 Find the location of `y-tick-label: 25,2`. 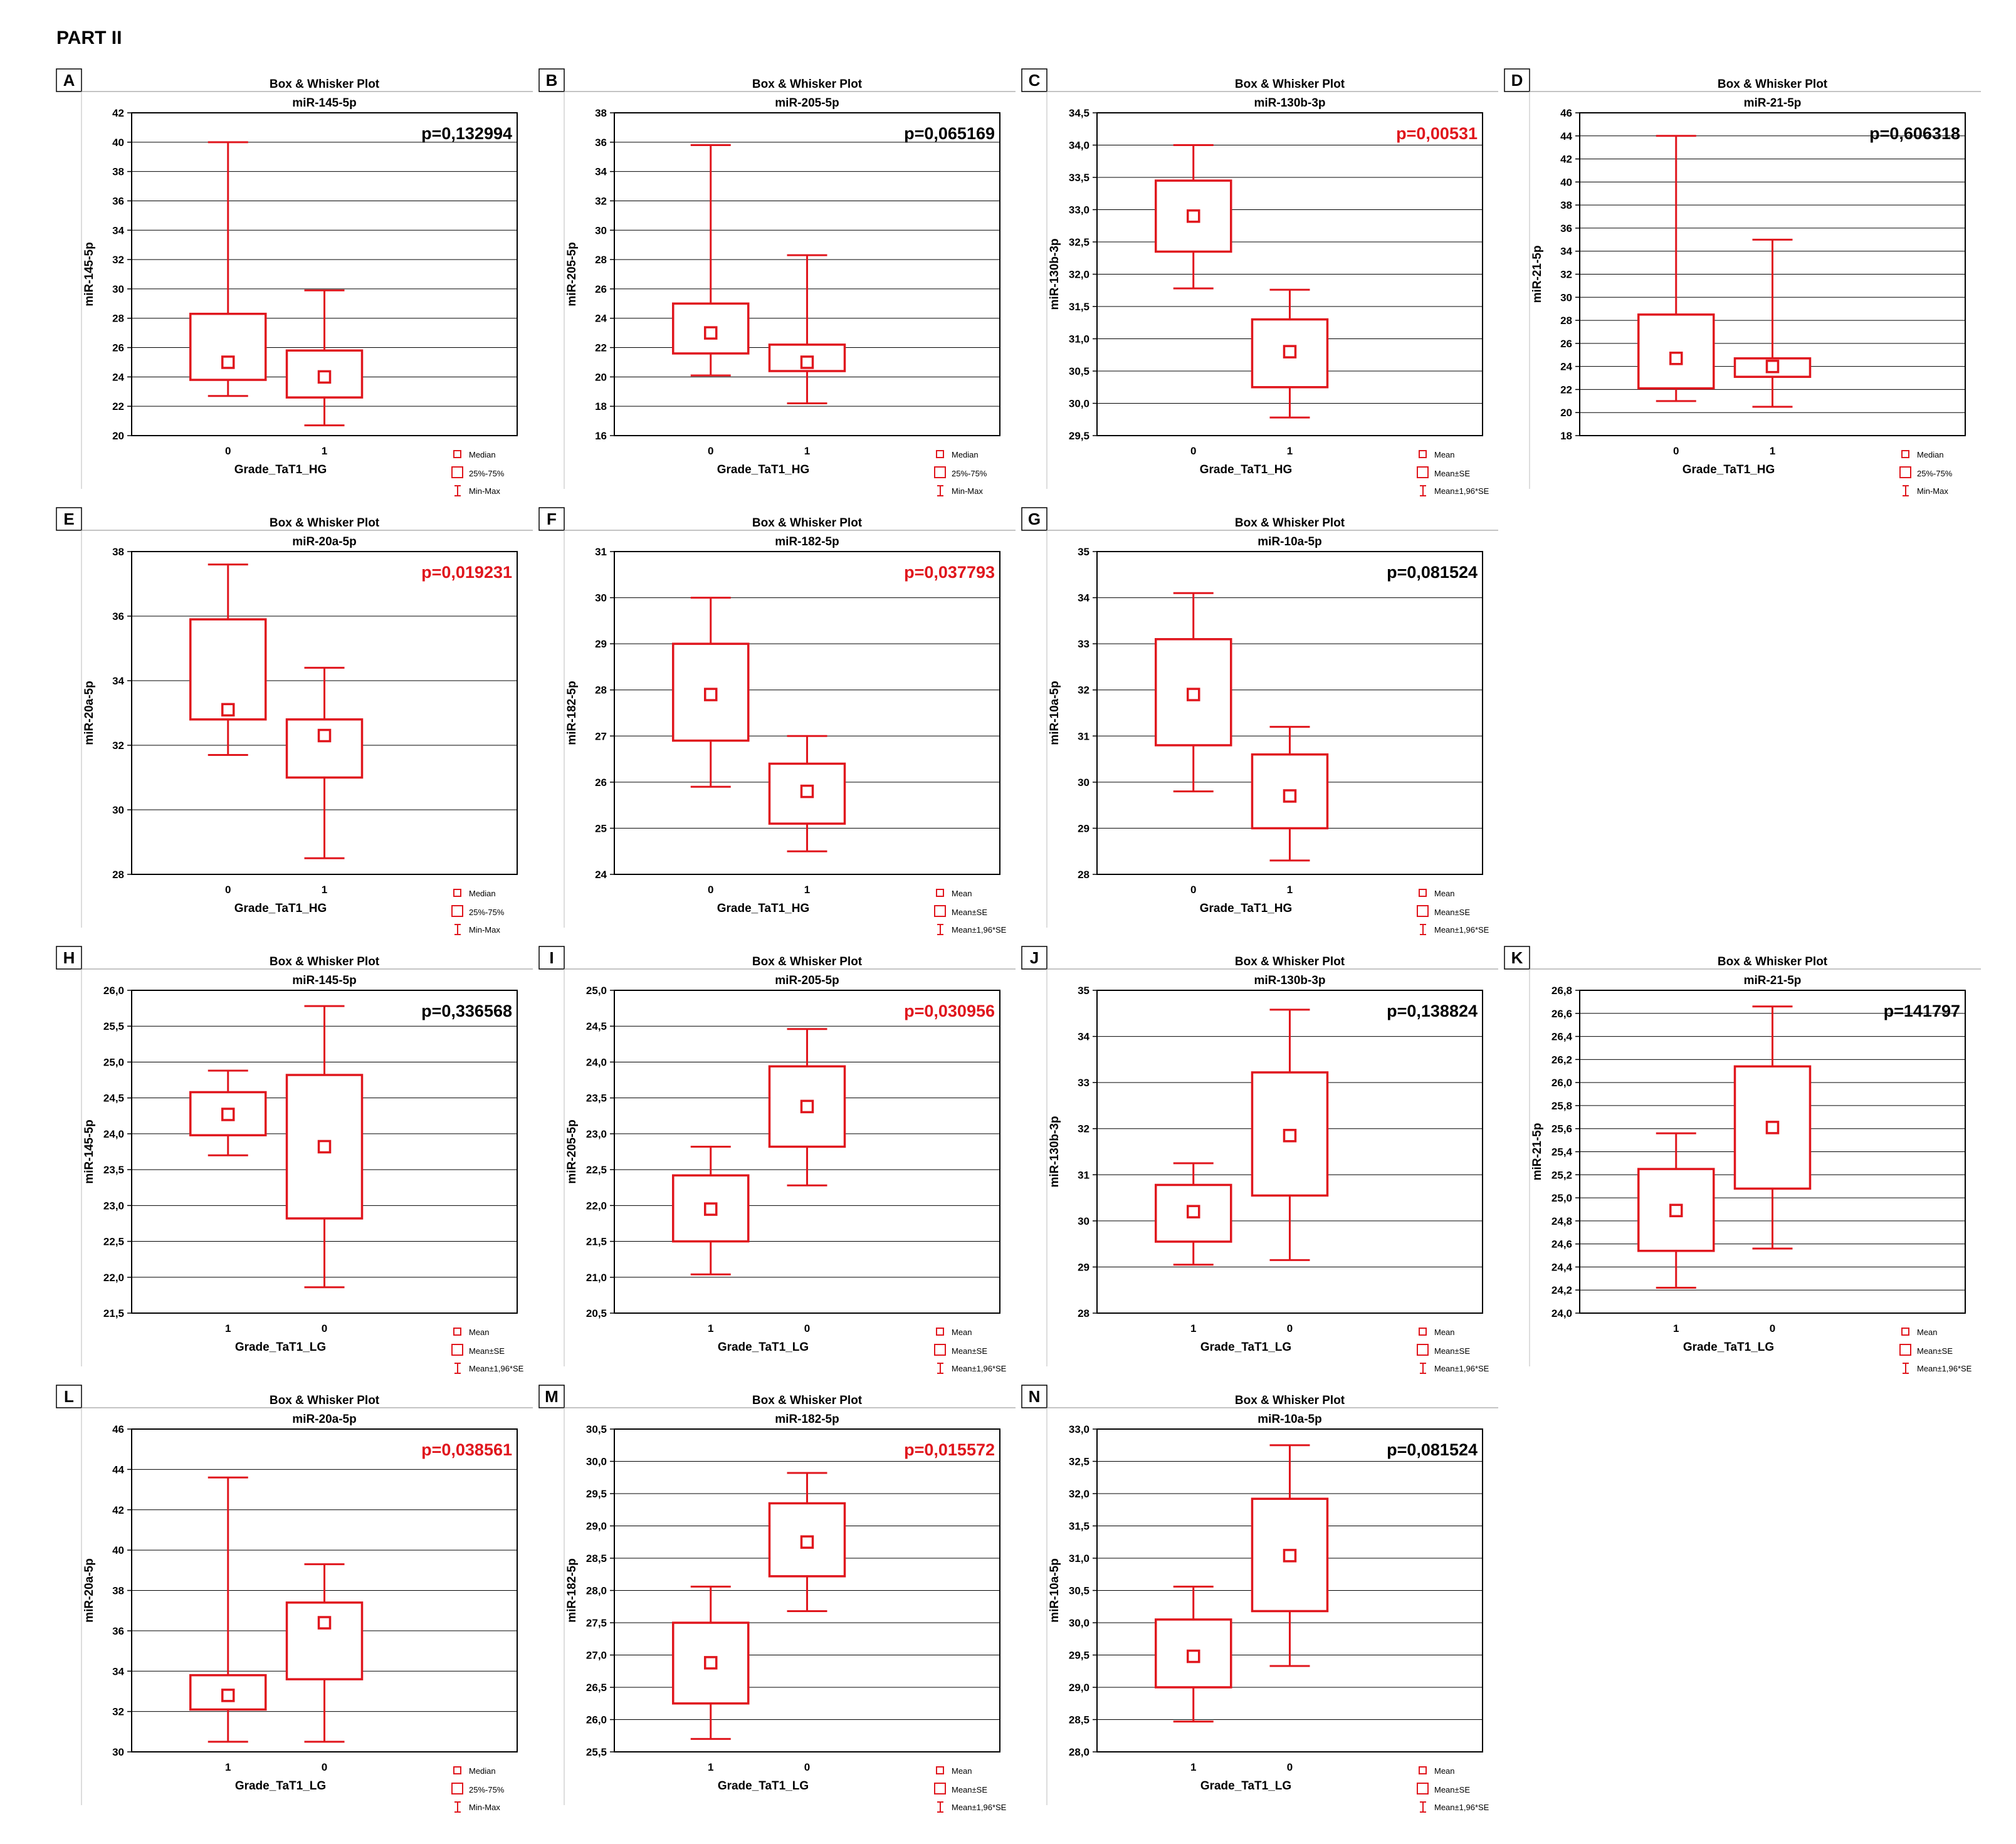

y-tick-label: 25,2 is located at coordinates (1562, 1175).